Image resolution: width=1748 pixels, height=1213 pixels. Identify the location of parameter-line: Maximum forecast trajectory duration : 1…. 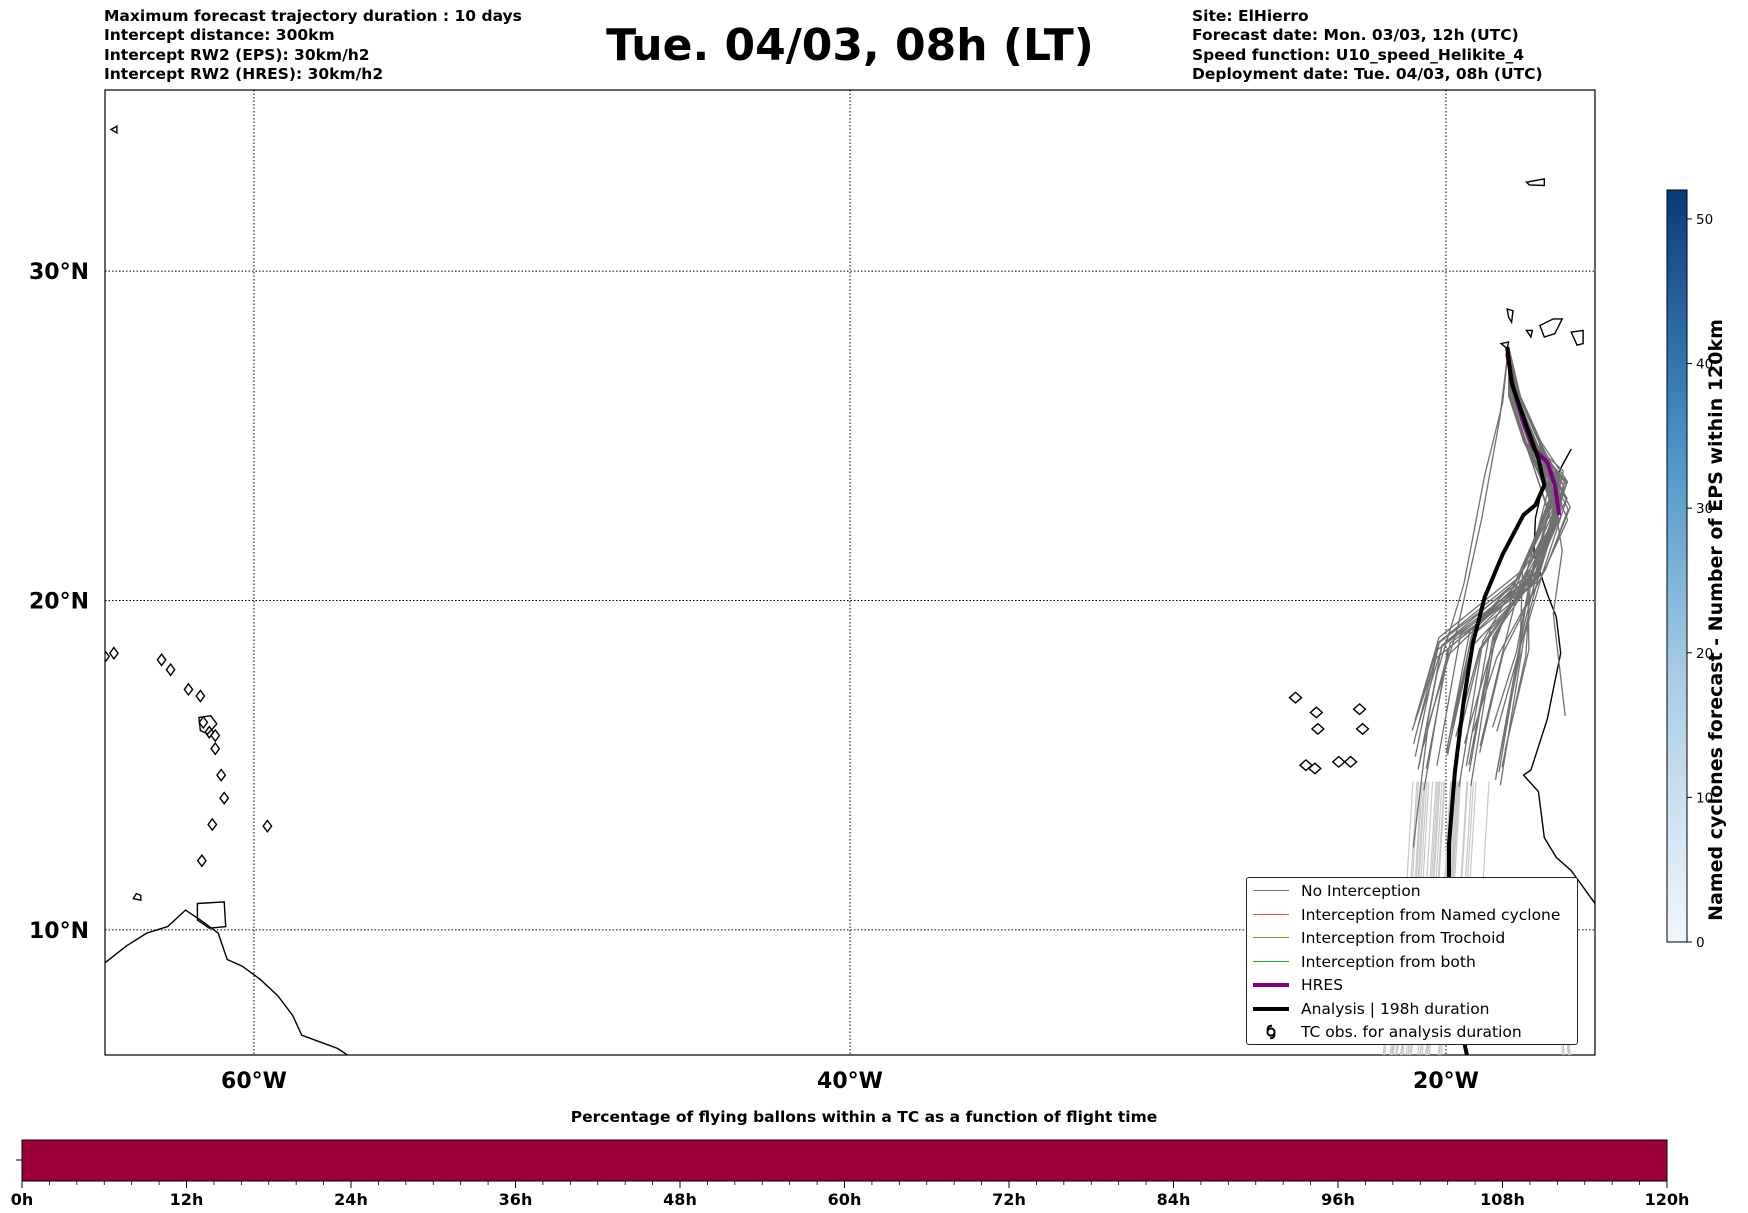
(313, 16).